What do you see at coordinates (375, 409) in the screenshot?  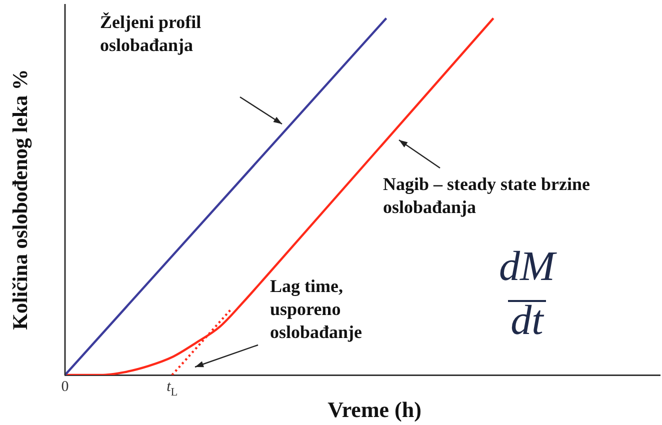 I see `x-axis-title: Vreme (h)` at bounding box center [375, 409].